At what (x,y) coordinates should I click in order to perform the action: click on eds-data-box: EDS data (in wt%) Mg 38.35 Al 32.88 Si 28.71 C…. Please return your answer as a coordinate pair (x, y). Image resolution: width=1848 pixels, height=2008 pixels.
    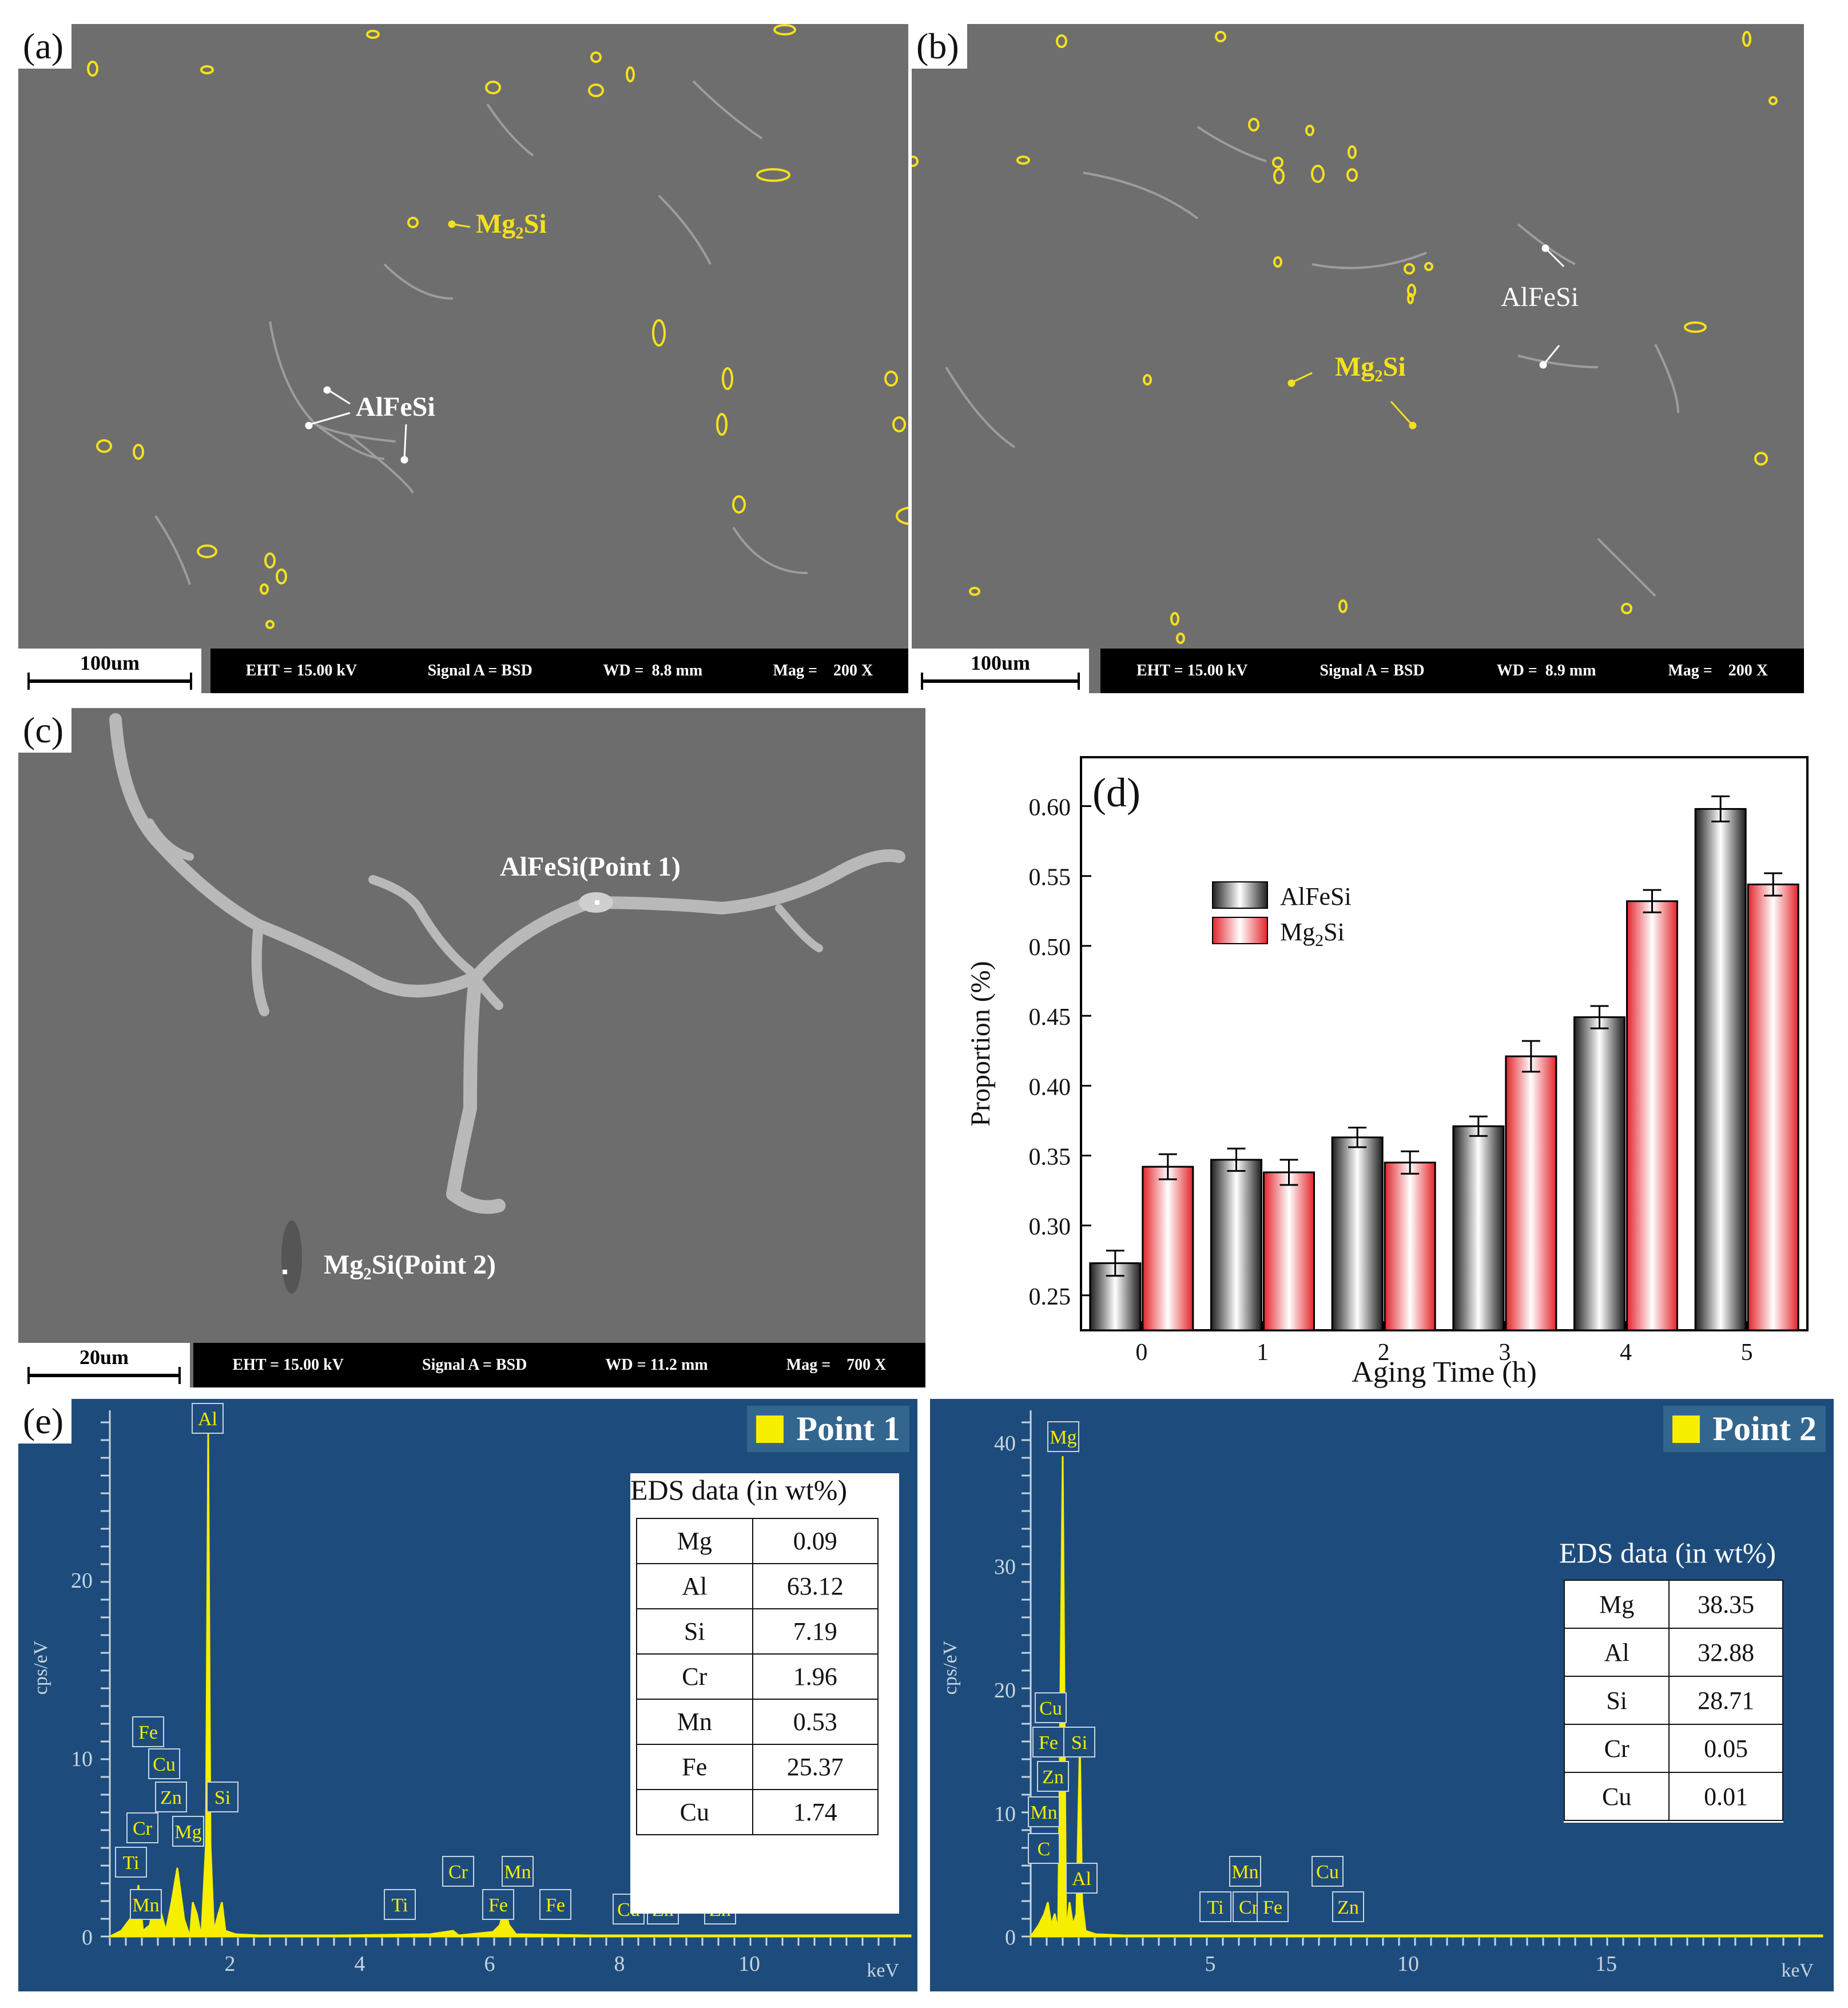
    Looking at the image, I should click on (1689, 1702).